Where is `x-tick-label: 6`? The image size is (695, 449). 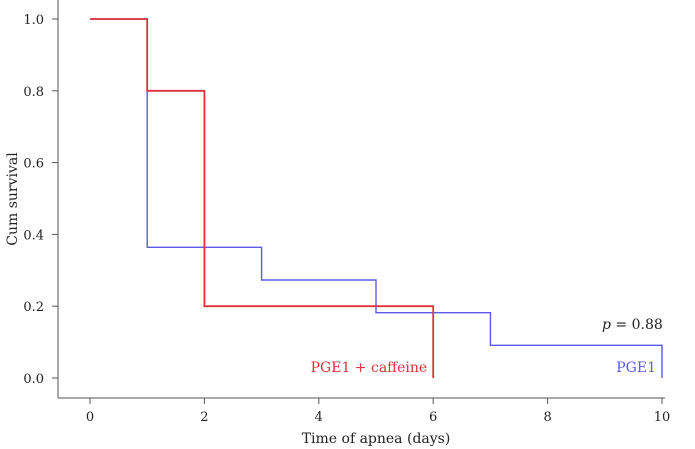 x-tick-label: 6 is located at coordinates (433, 417).